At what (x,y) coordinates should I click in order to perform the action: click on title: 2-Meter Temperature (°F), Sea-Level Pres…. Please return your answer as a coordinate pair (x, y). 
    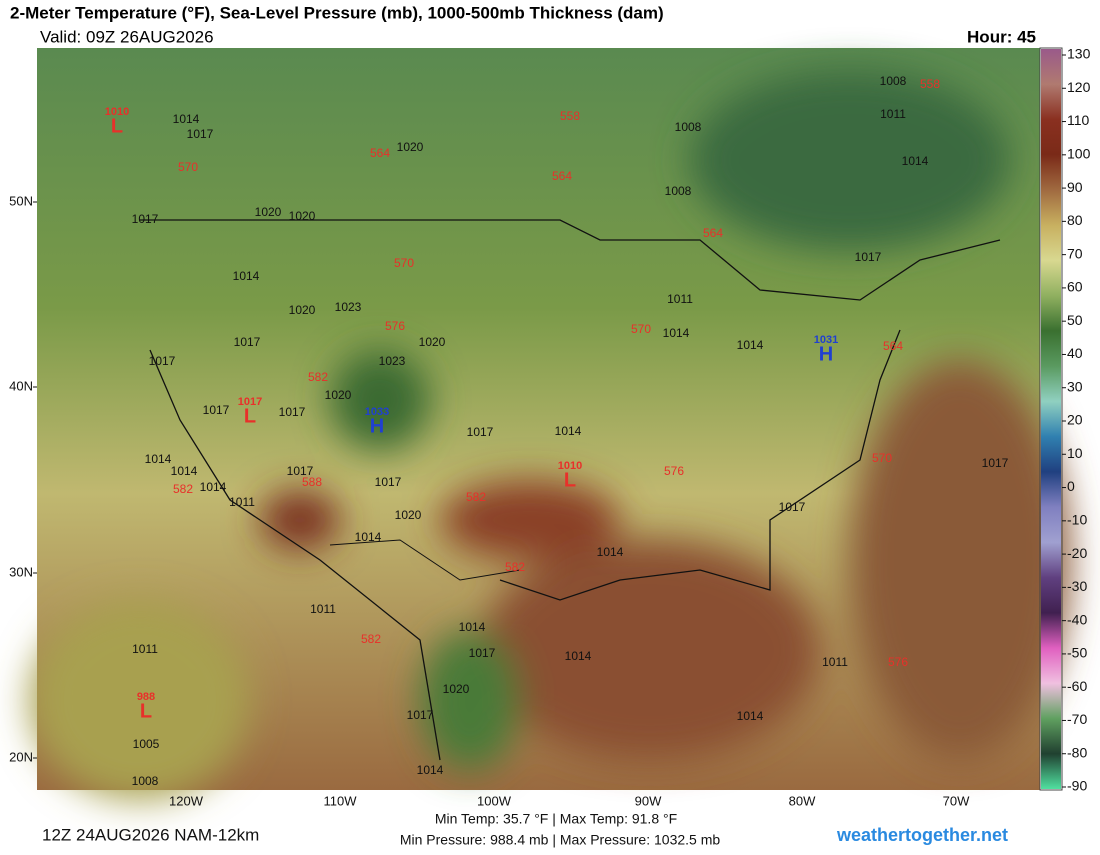
    Looking at the image, I should click on (337, 12).